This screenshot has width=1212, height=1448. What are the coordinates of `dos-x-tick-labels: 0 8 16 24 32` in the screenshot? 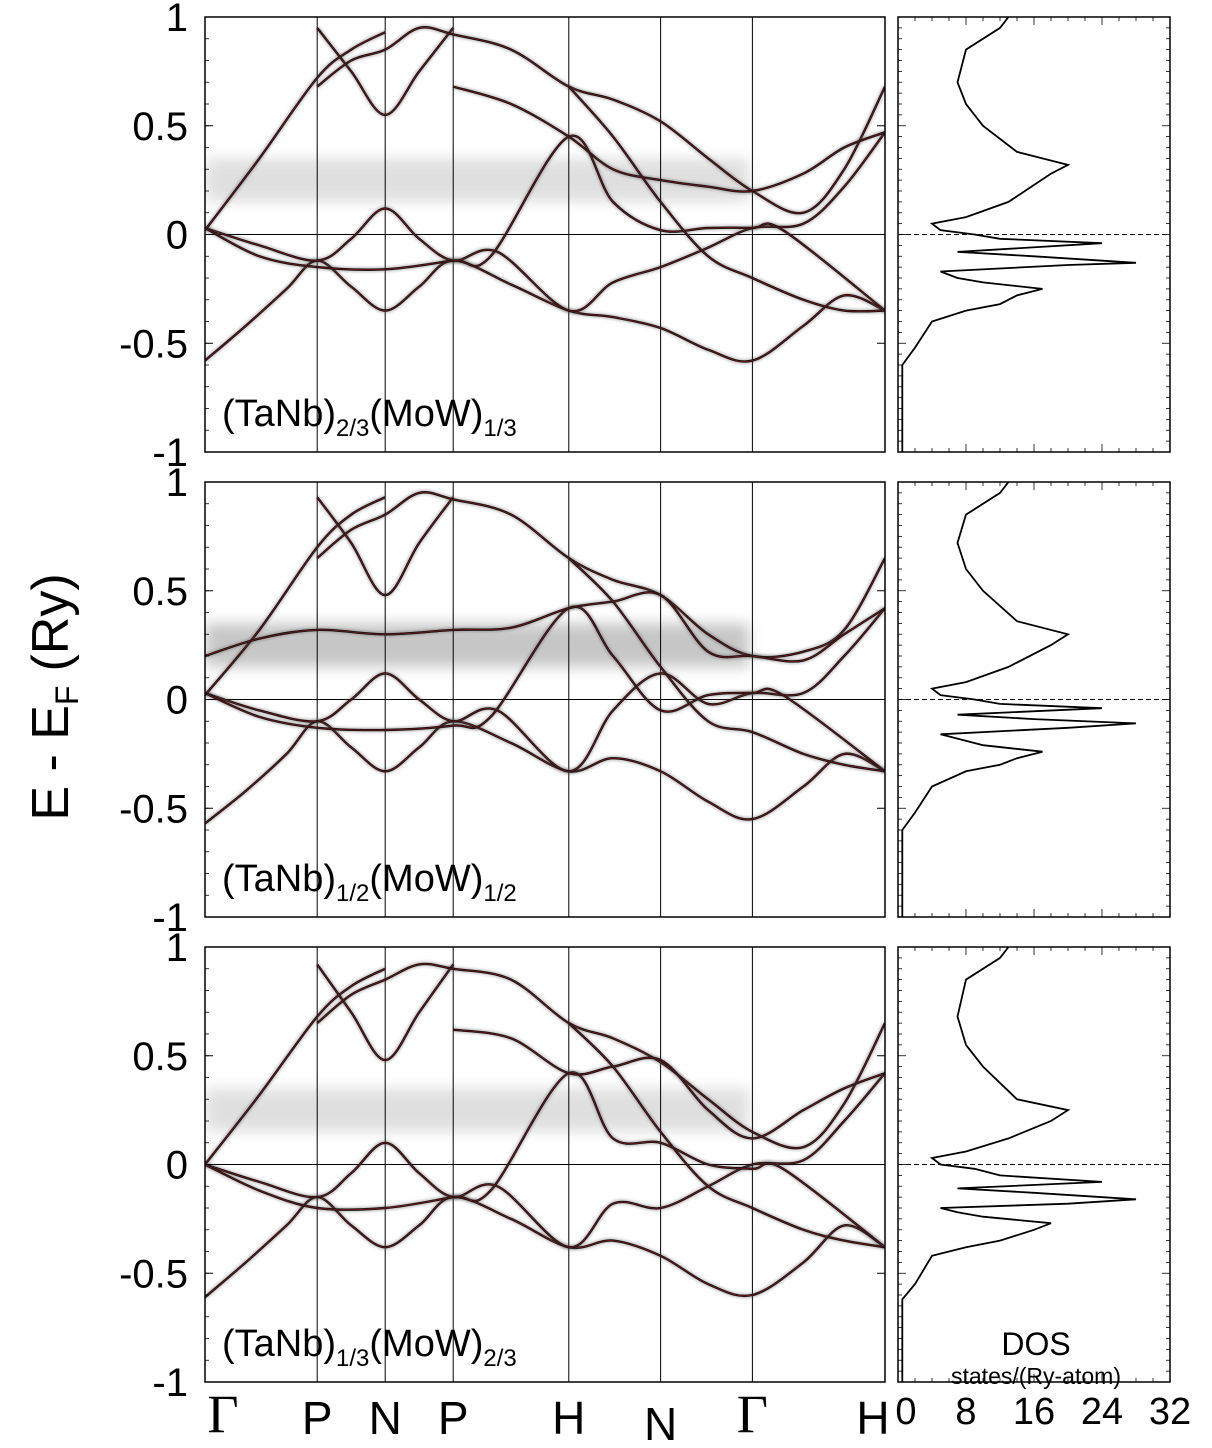 It's located at (1043, 1412).